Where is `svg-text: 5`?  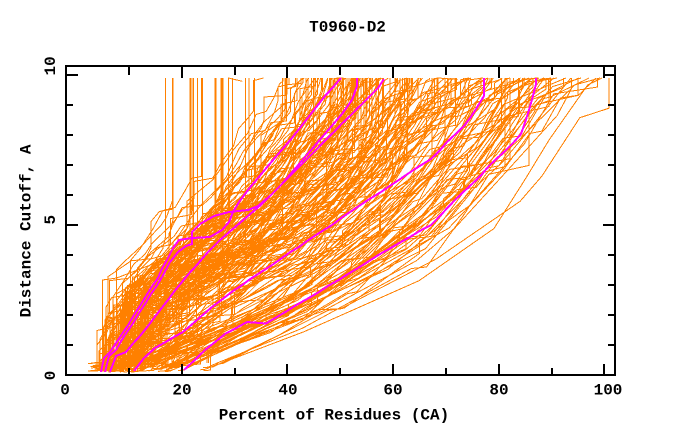
svg-text: 5 is located at coordinates (51, 220).